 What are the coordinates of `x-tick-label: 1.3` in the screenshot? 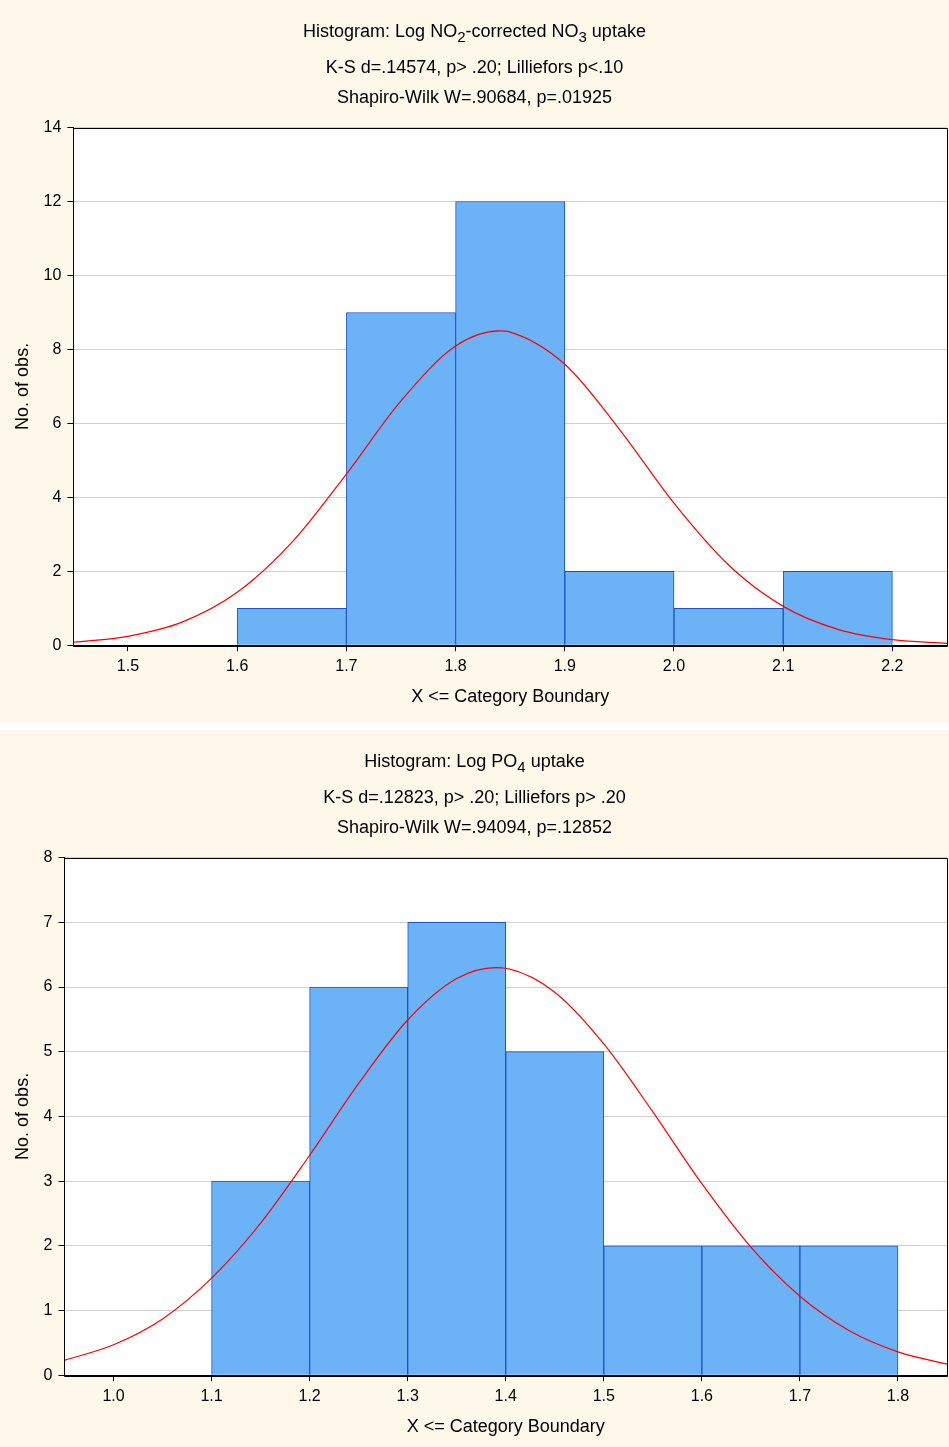 It's located at (407, 1396).